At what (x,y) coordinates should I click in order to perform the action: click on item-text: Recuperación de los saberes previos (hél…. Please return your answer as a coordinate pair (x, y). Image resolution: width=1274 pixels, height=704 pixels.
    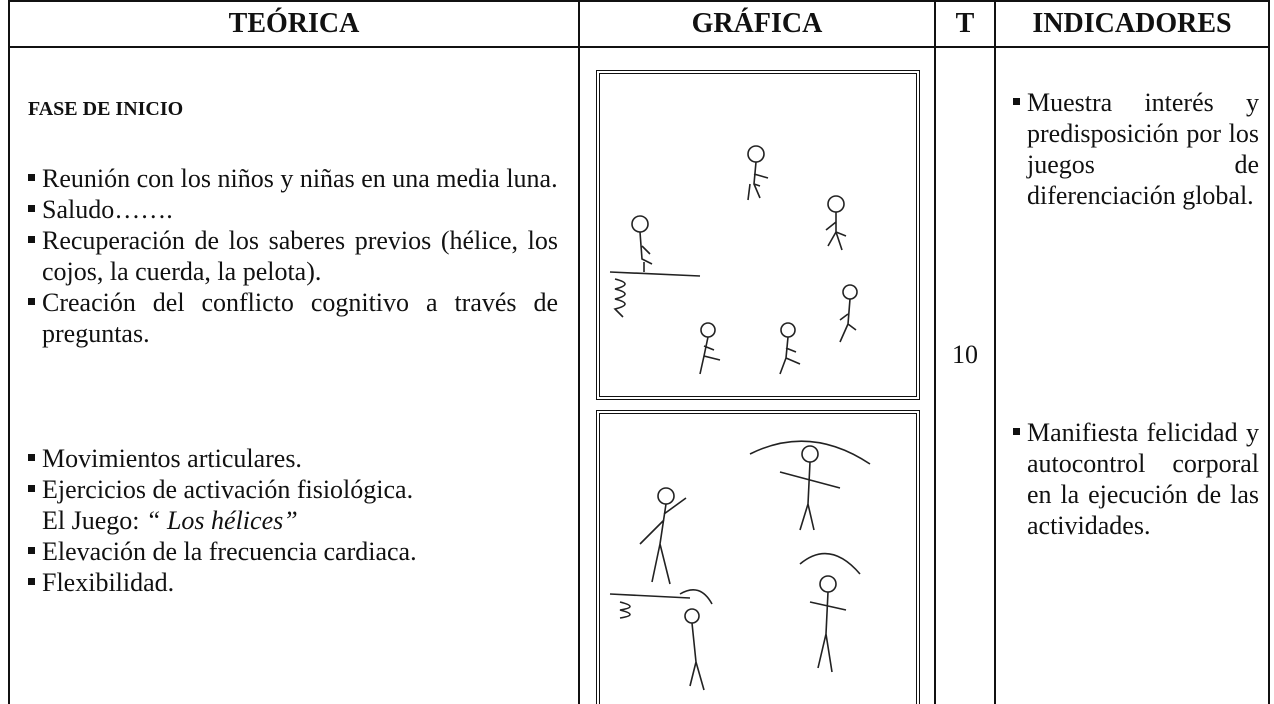
    Looking at the image, I should click on (300, 256).